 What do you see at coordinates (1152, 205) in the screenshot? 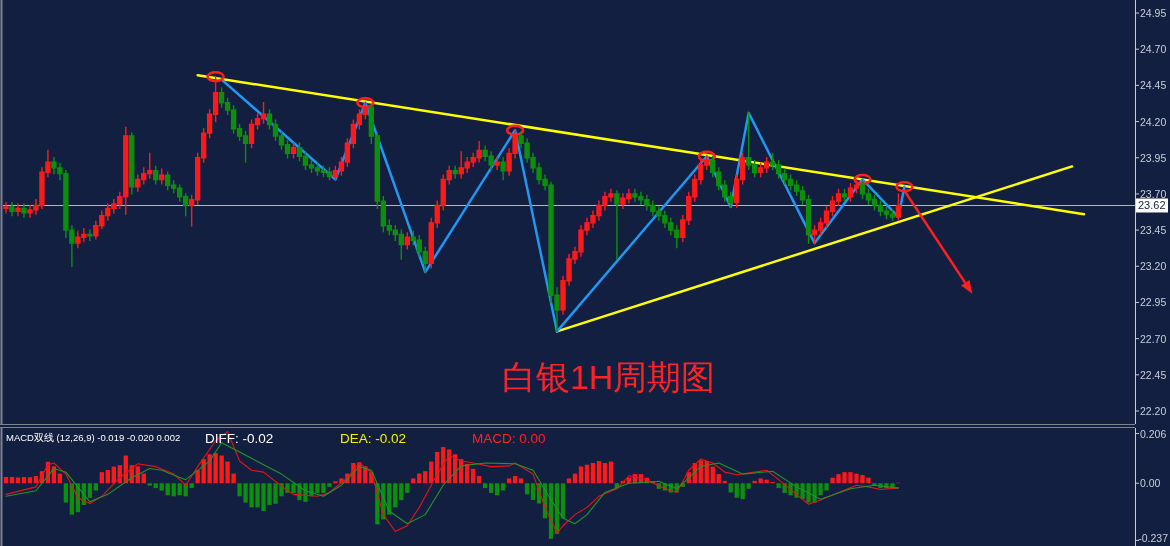
I see `ref-line-label: 23.62` at bounding box center [1152, 205].